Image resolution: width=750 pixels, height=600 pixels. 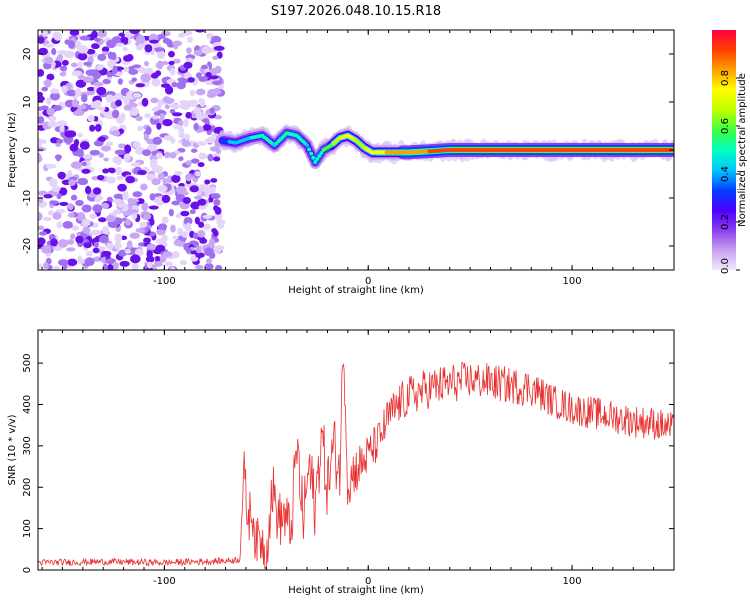 What do you see at coordinates (27, 363) in the screenshot?
I see `snr-ytick-label: 500` at bounding box center [27, 363].